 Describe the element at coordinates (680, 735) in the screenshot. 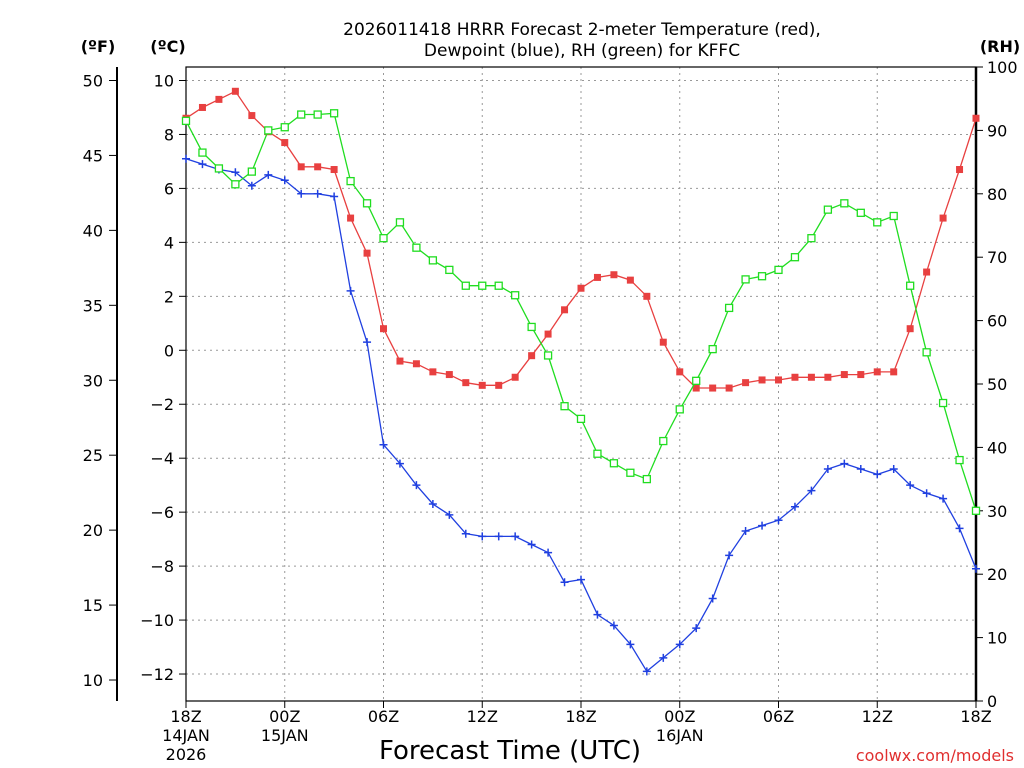

I see `time-tick-date: 16JAN` at that location.